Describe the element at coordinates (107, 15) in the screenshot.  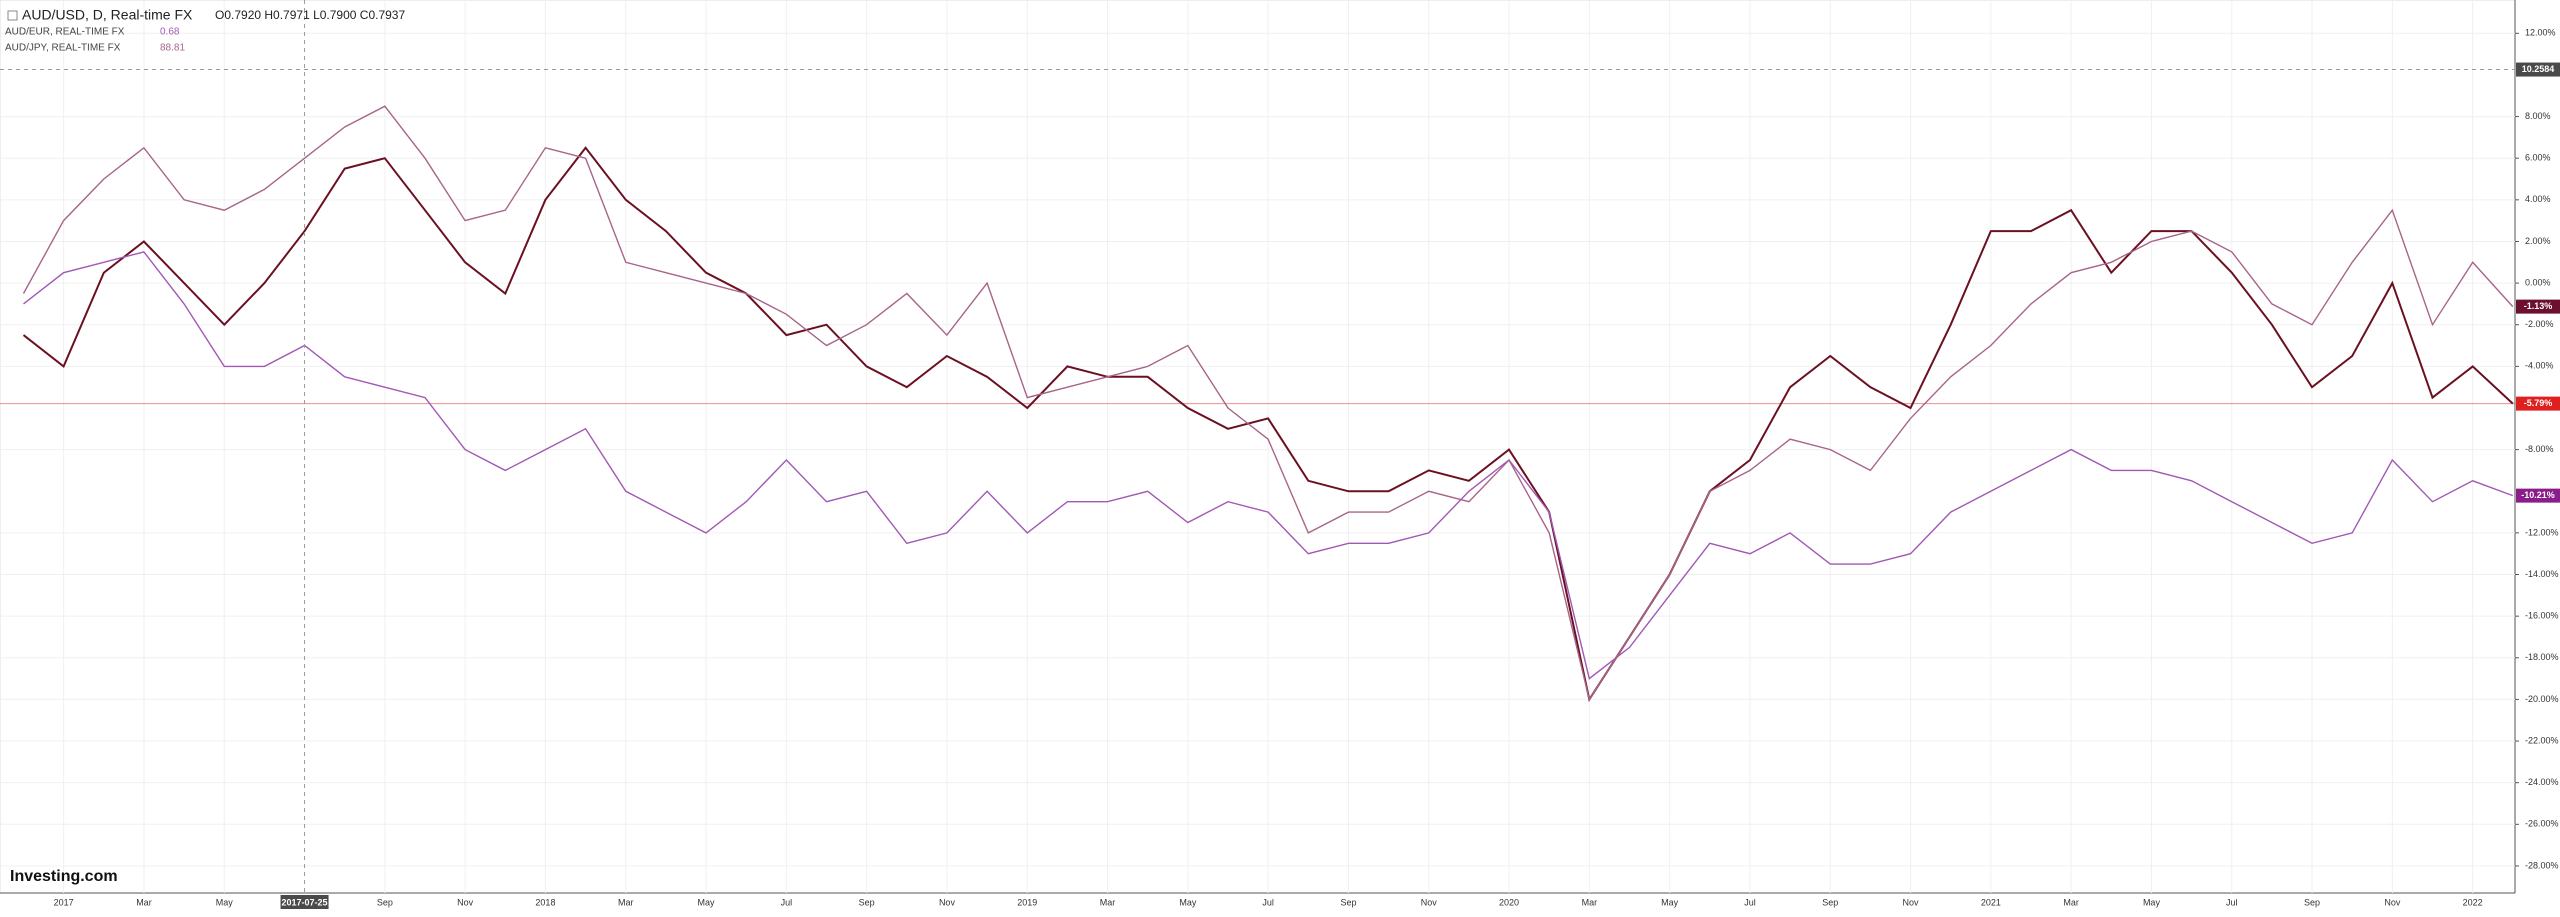
I see `series-title: AUD/USD, D, Real-time FX` at that location.